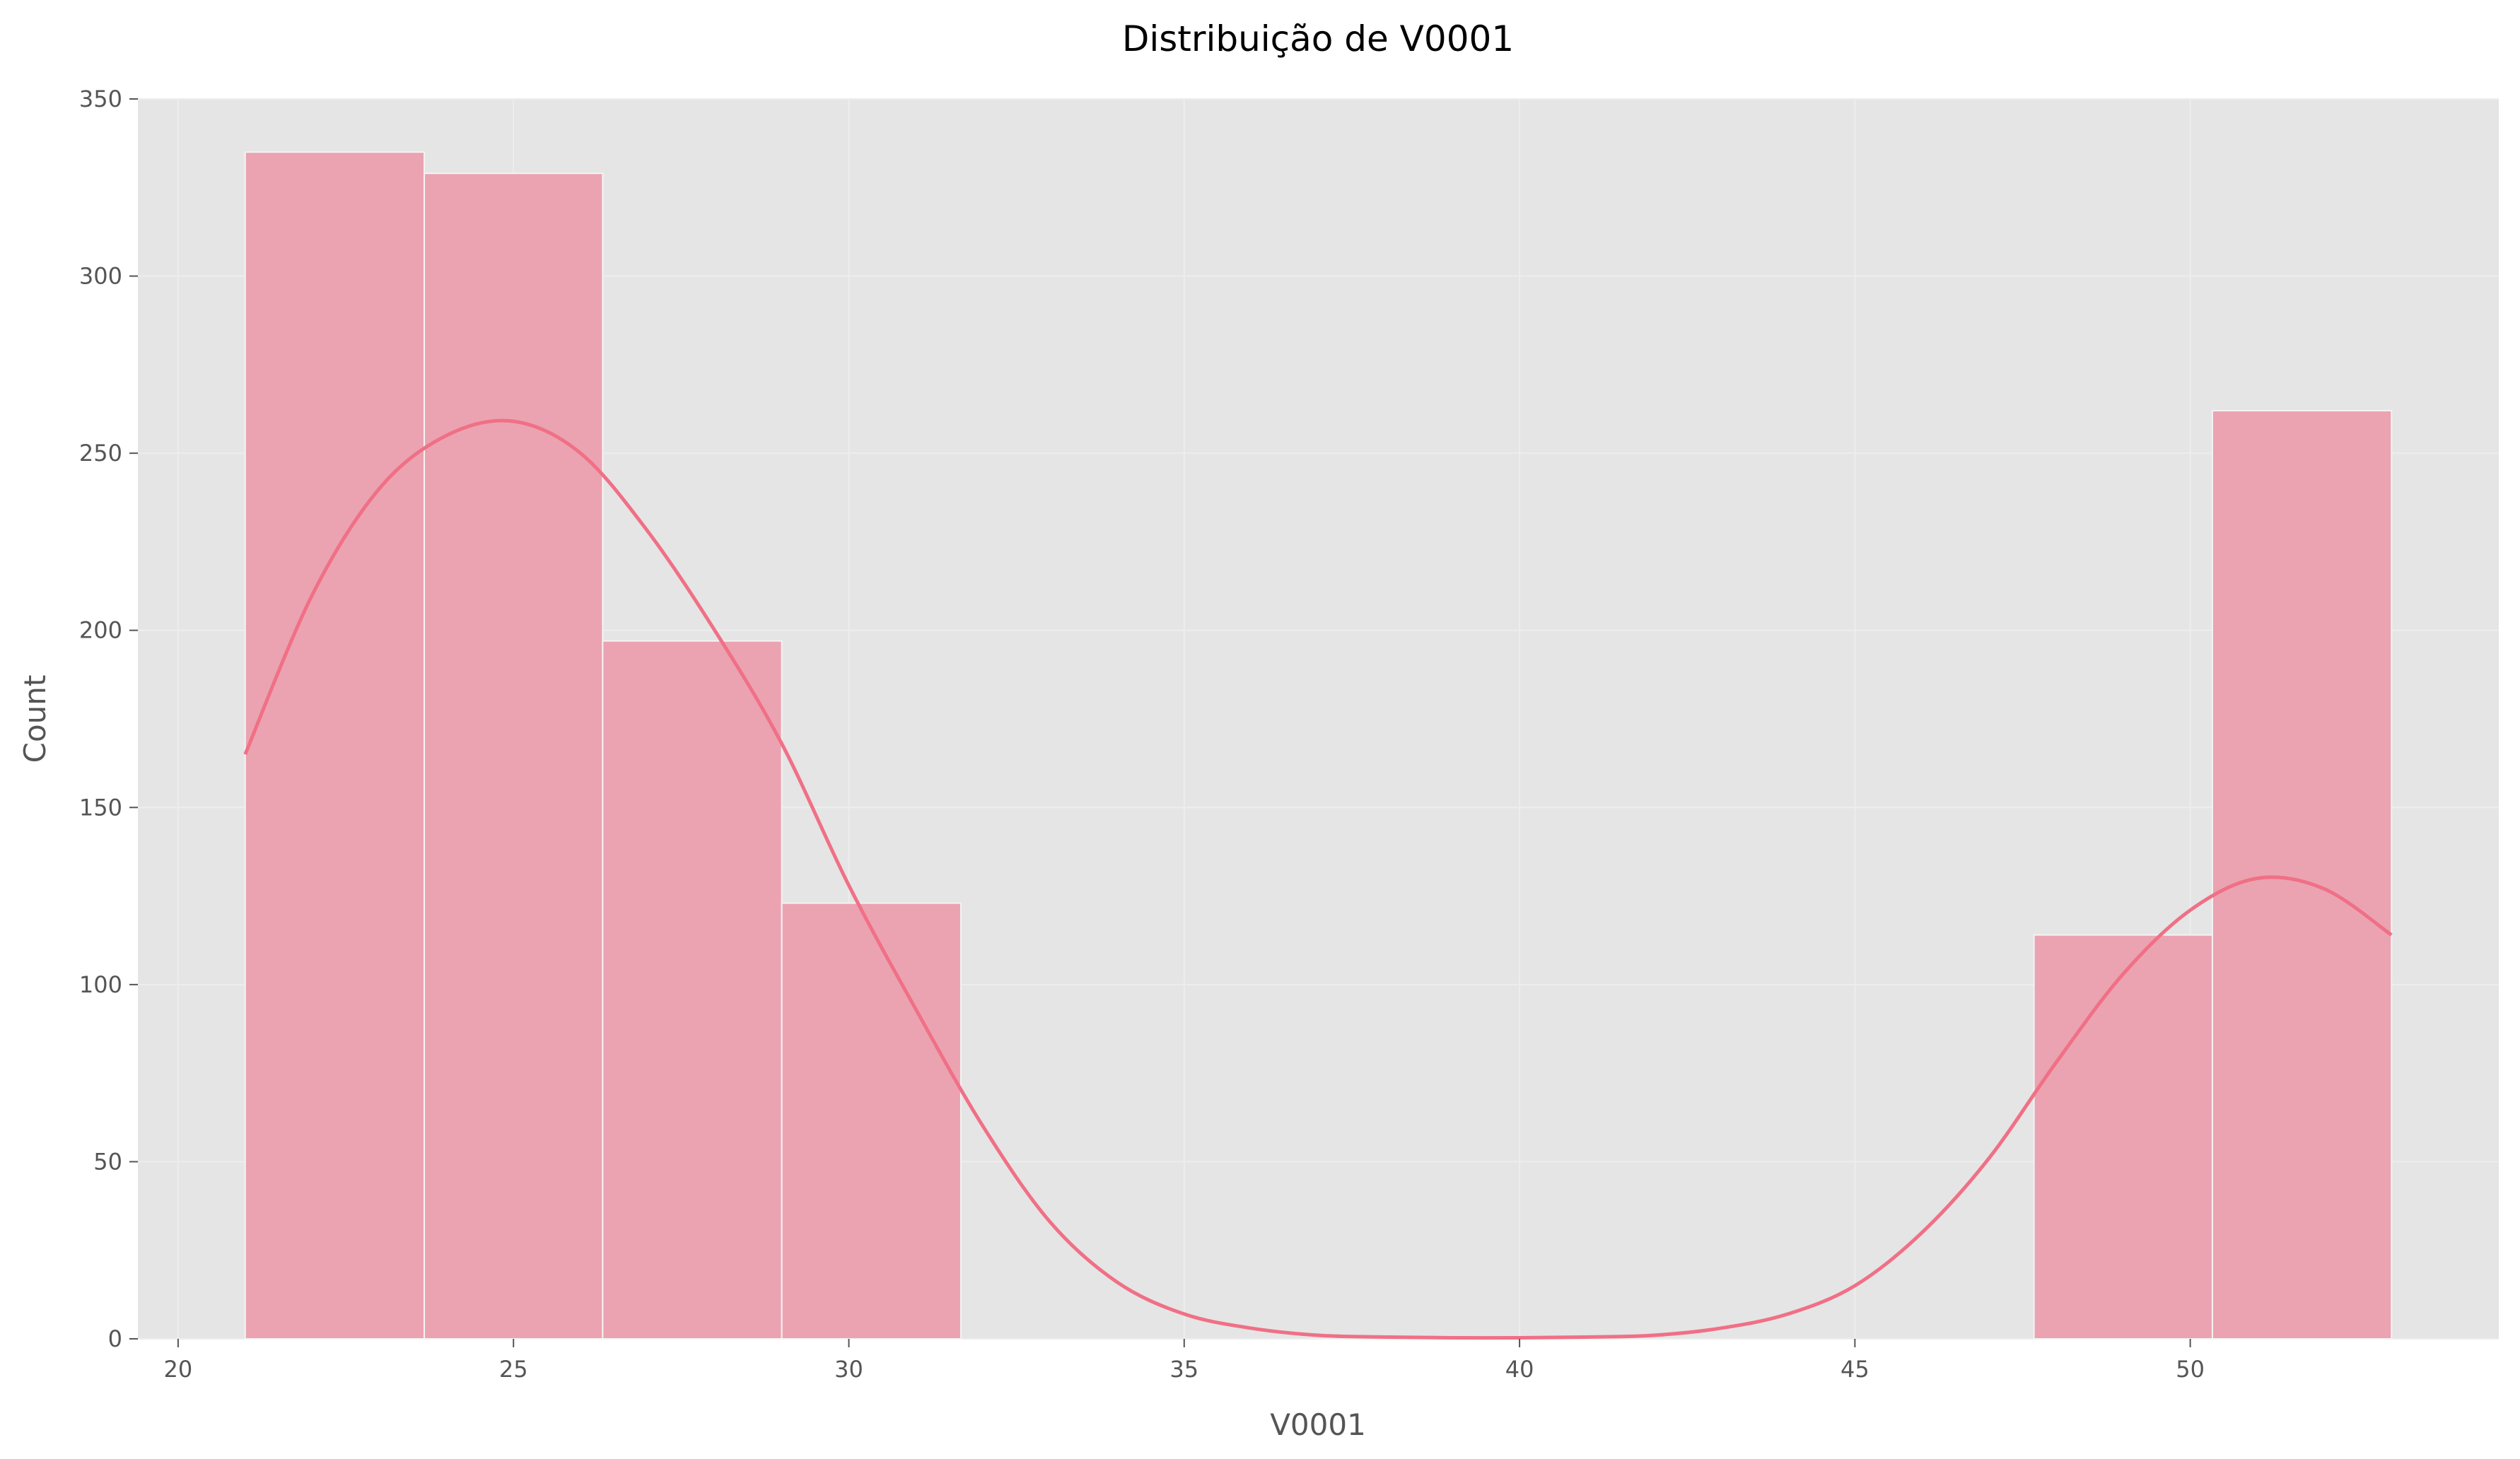 This screenshot has width=2520, height=1459. I want to click on x-tick-label: 40, so click(1520, 1369).